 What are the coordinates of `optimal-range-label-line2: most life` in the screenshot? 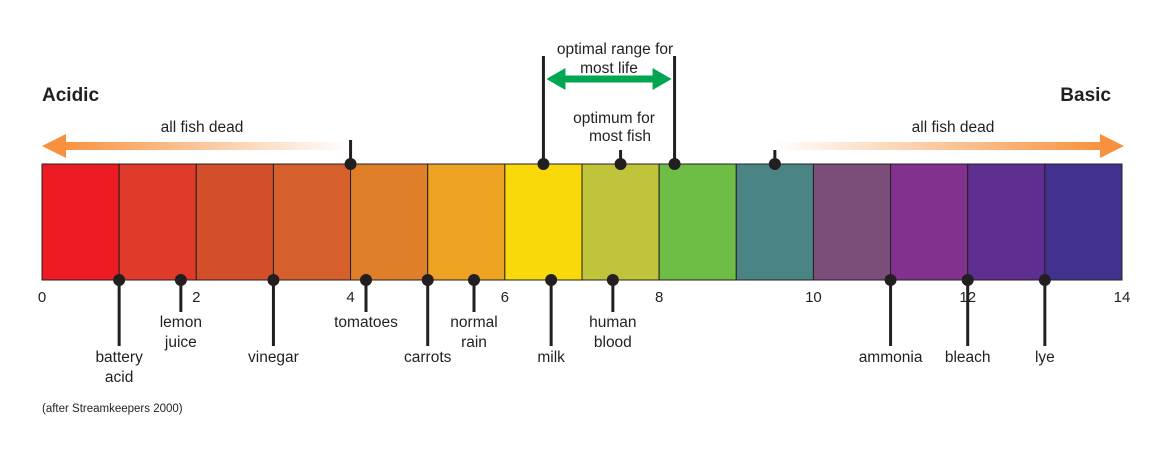 It's located at (609, 68).